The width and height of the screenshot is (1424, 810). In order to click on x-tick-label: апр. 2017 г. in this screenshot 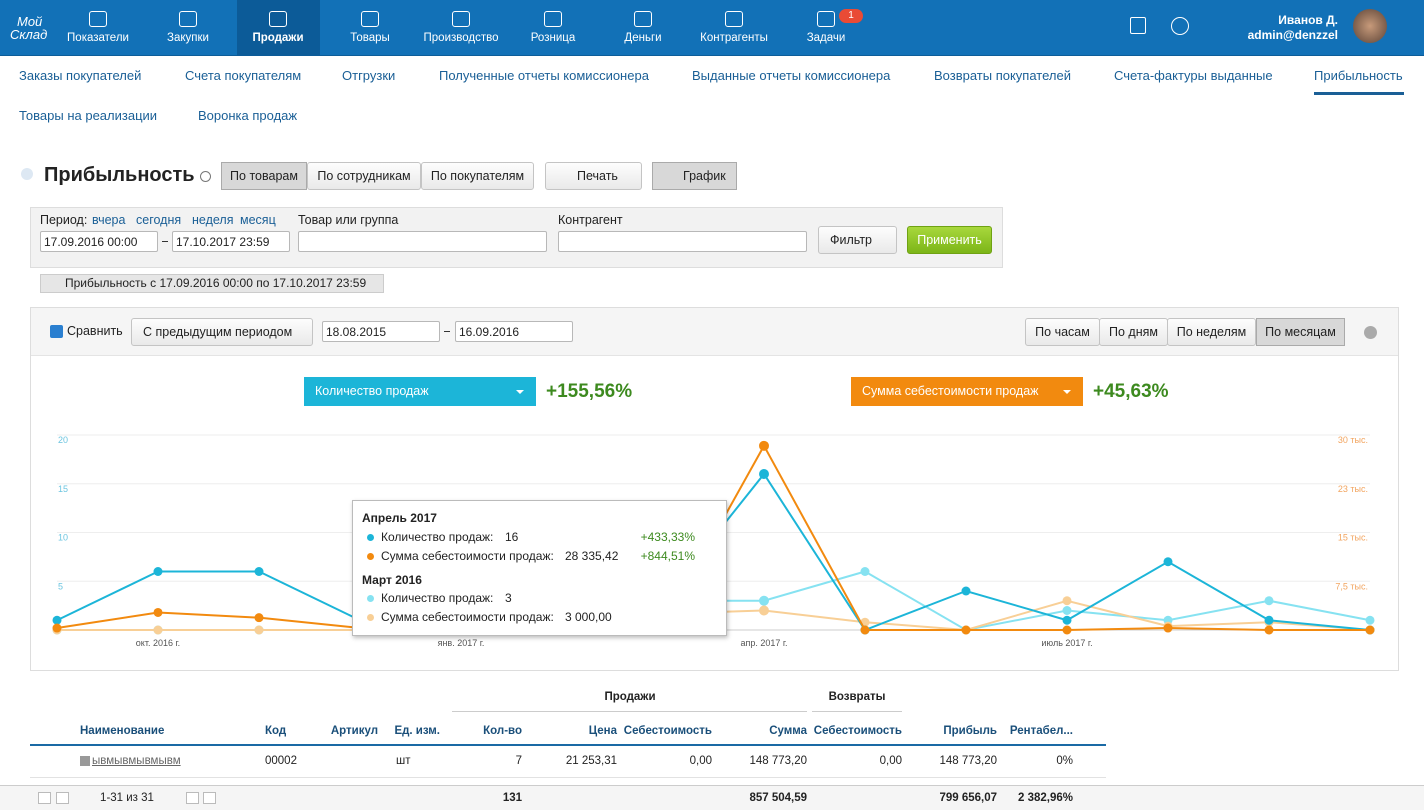, I will do `click(763, 643)`.